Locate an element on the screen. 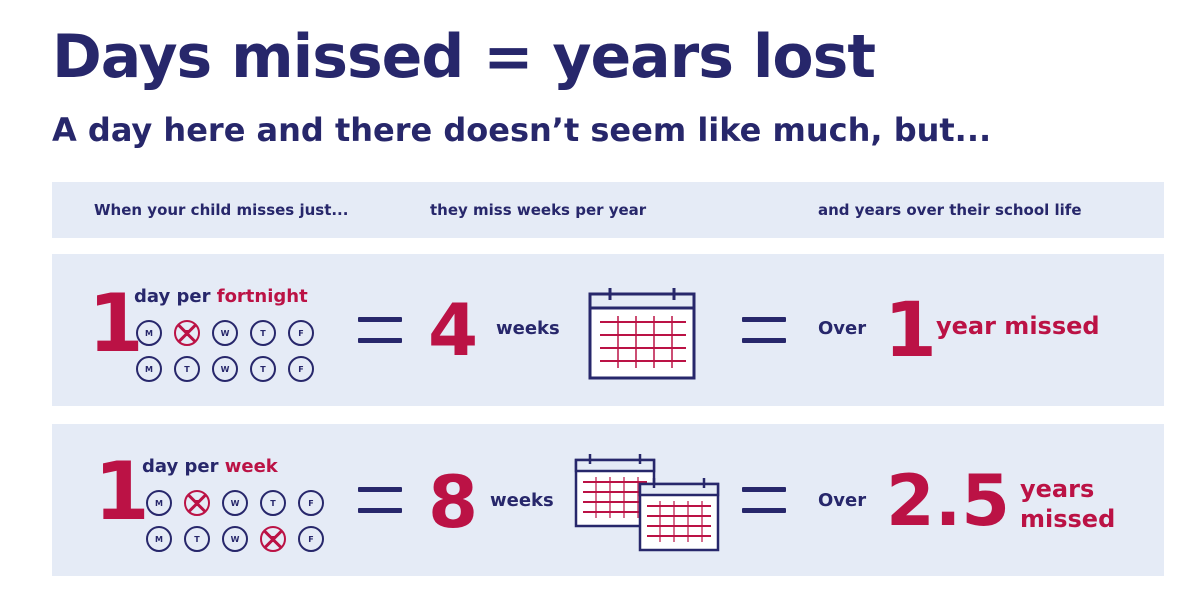 The image size is (1200, 603). years-label: years missed is located at coordinates (1067, 504).